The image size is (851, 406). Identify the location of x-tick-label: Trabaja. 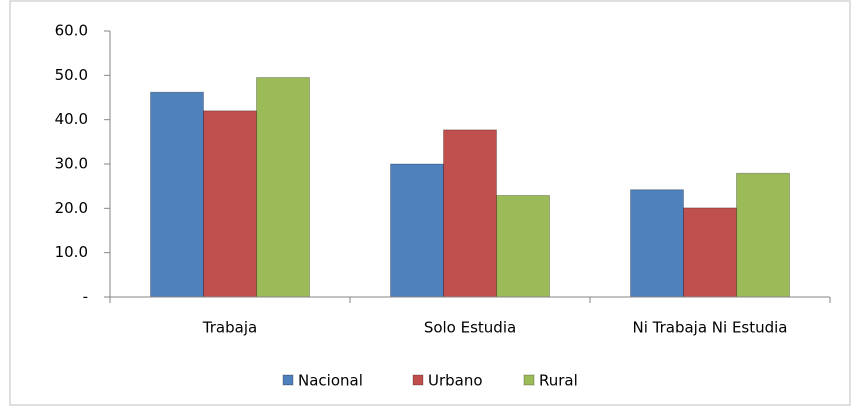
(229, 328).